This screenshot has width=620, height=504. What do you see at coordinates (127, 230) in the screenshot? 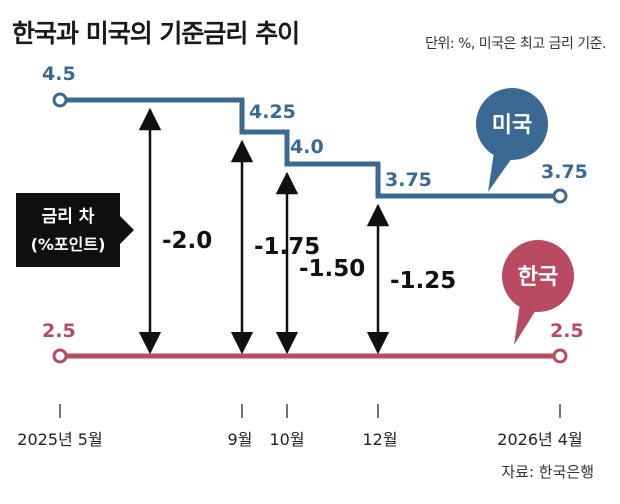
I see `spread-legend-pointer` at bounding box center [127, 230].